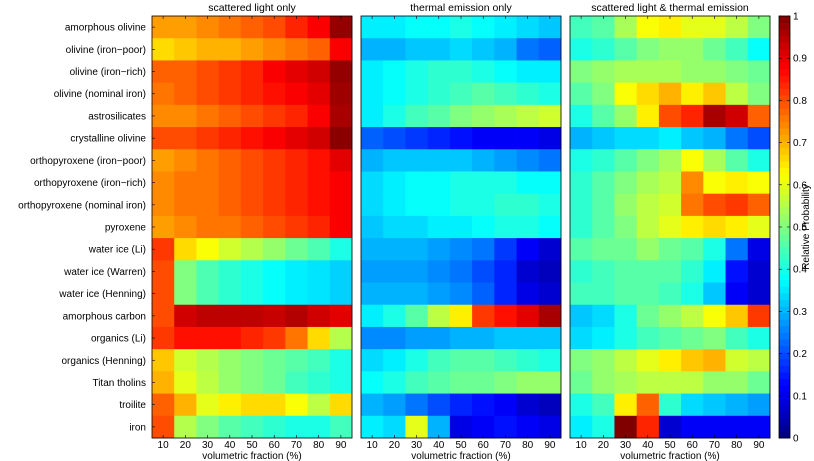 The image size is (814, 461). I want to click on x-tick-label: 50, so click(670, 445).